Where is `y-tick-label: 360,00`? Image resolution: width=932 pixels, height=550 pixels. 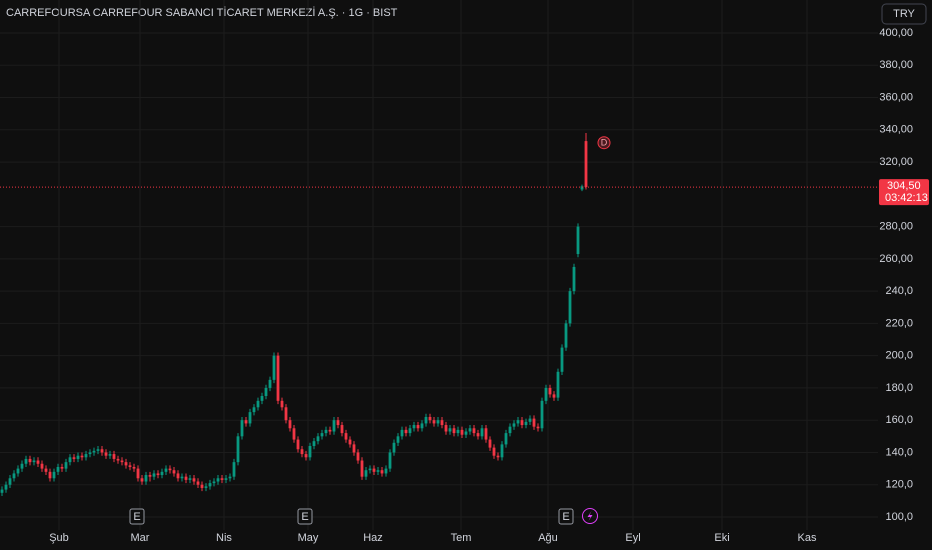
y-tick-label: 360,00 is located at coordinates (896, 97).